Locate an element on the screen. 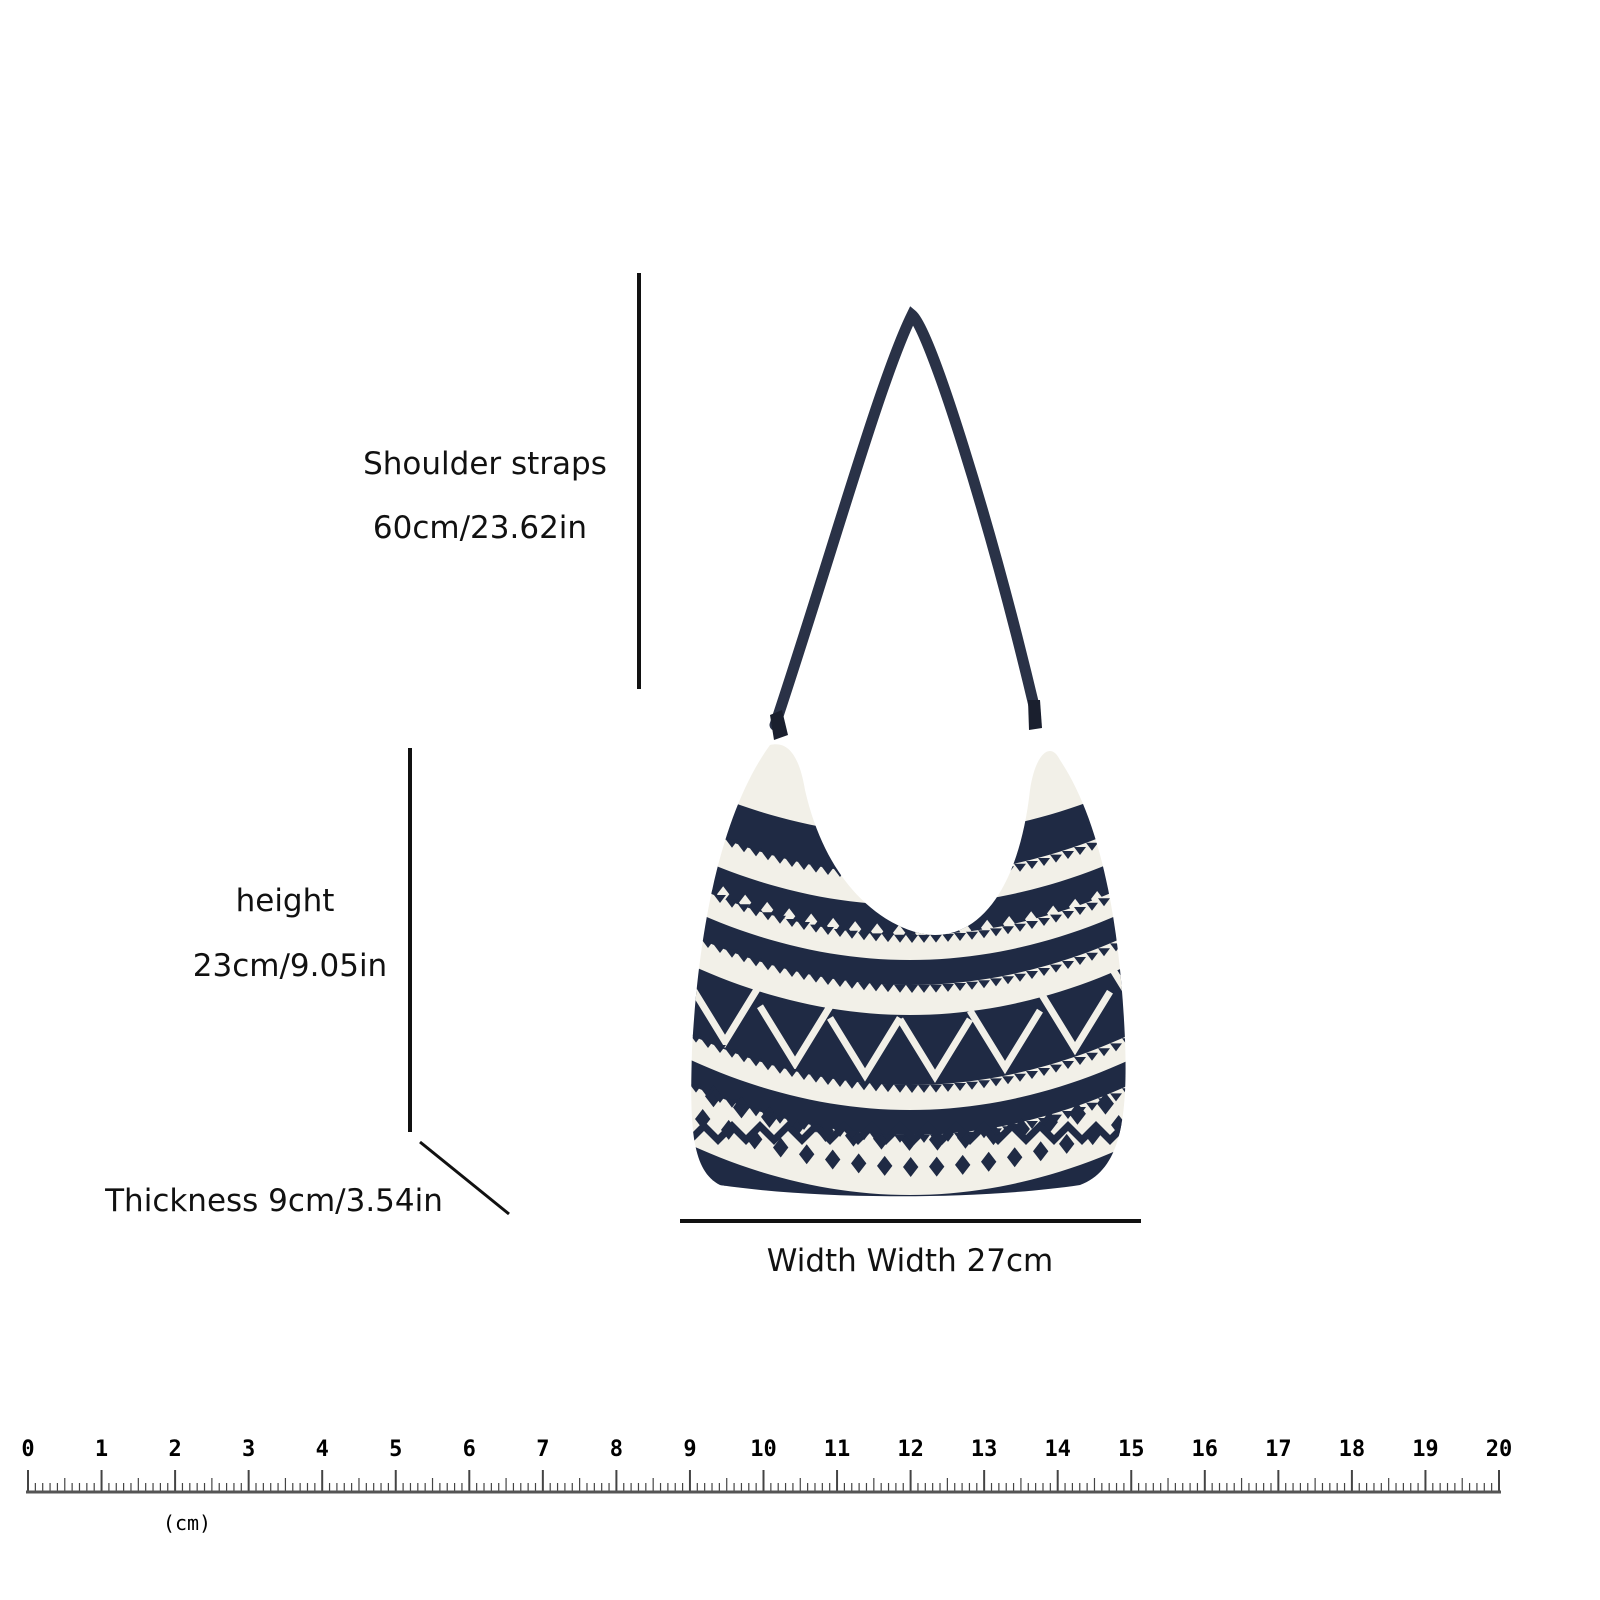  strap-buckle-left is located at coordinates (779, 725).